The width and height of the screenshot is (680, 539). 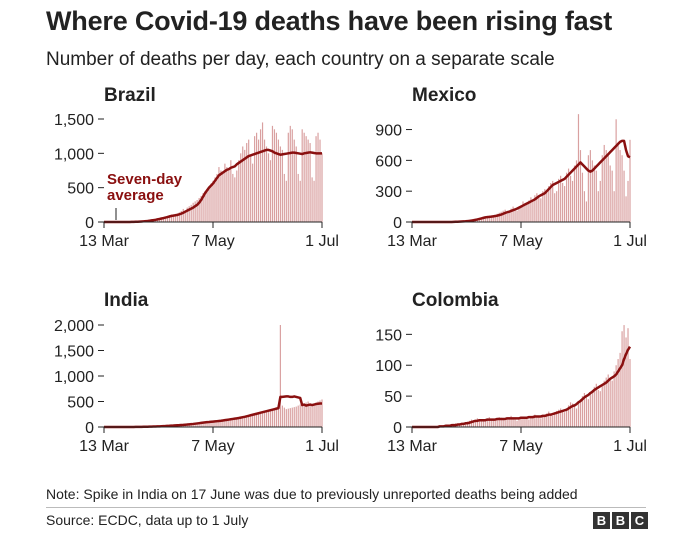 What do you see at coordinates (130, 95) in the screenshot?
I see `panel-title-brazil: Brazil` at bounding box center [130, 95].